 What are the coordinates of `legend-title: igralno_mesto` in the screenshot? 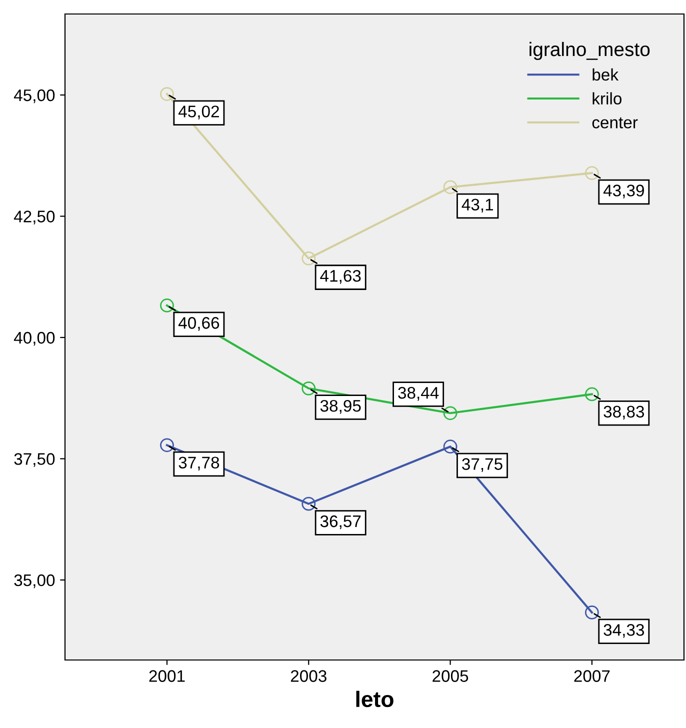 It's located at (590, 51).